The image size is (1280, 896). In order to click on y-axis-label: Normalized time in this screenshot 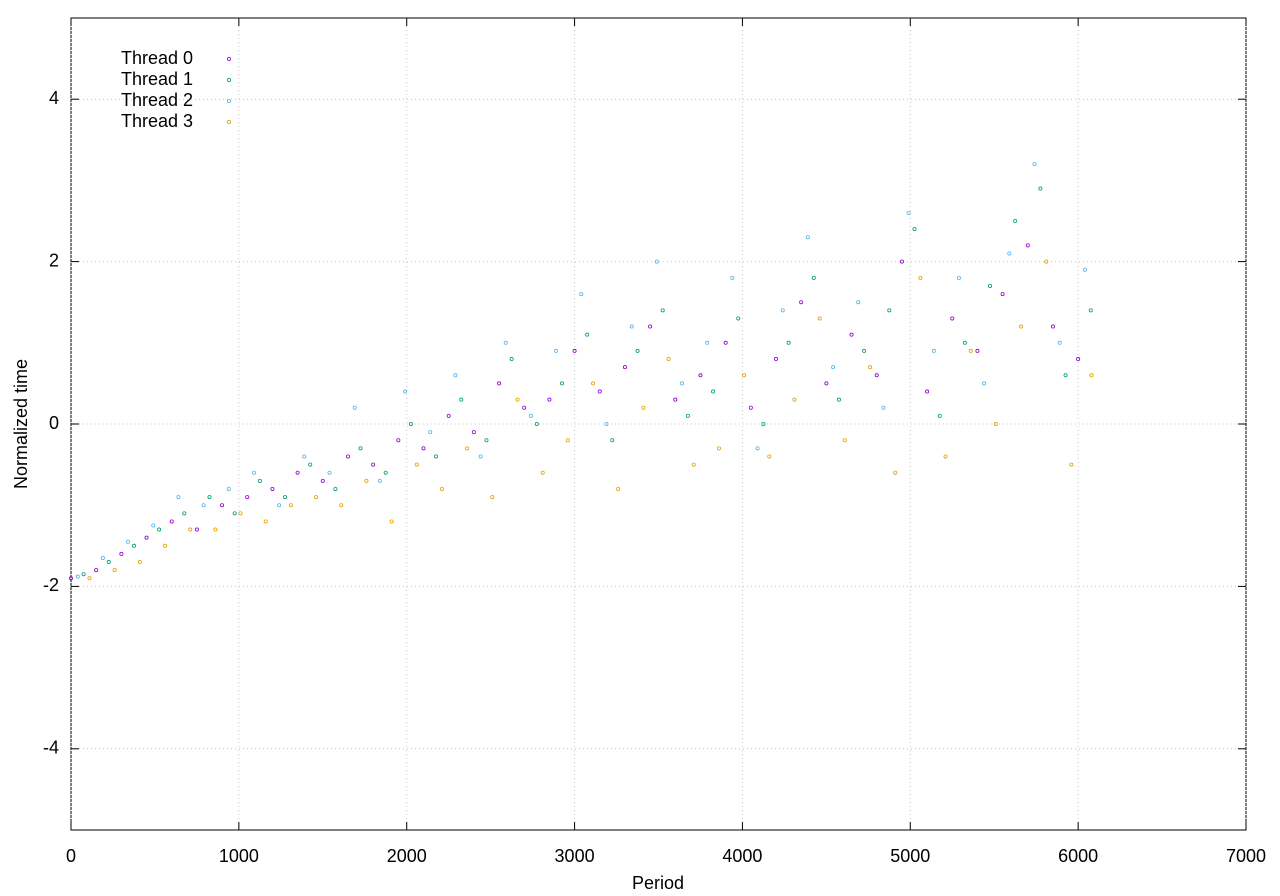, I will do `click(21, 424)`.